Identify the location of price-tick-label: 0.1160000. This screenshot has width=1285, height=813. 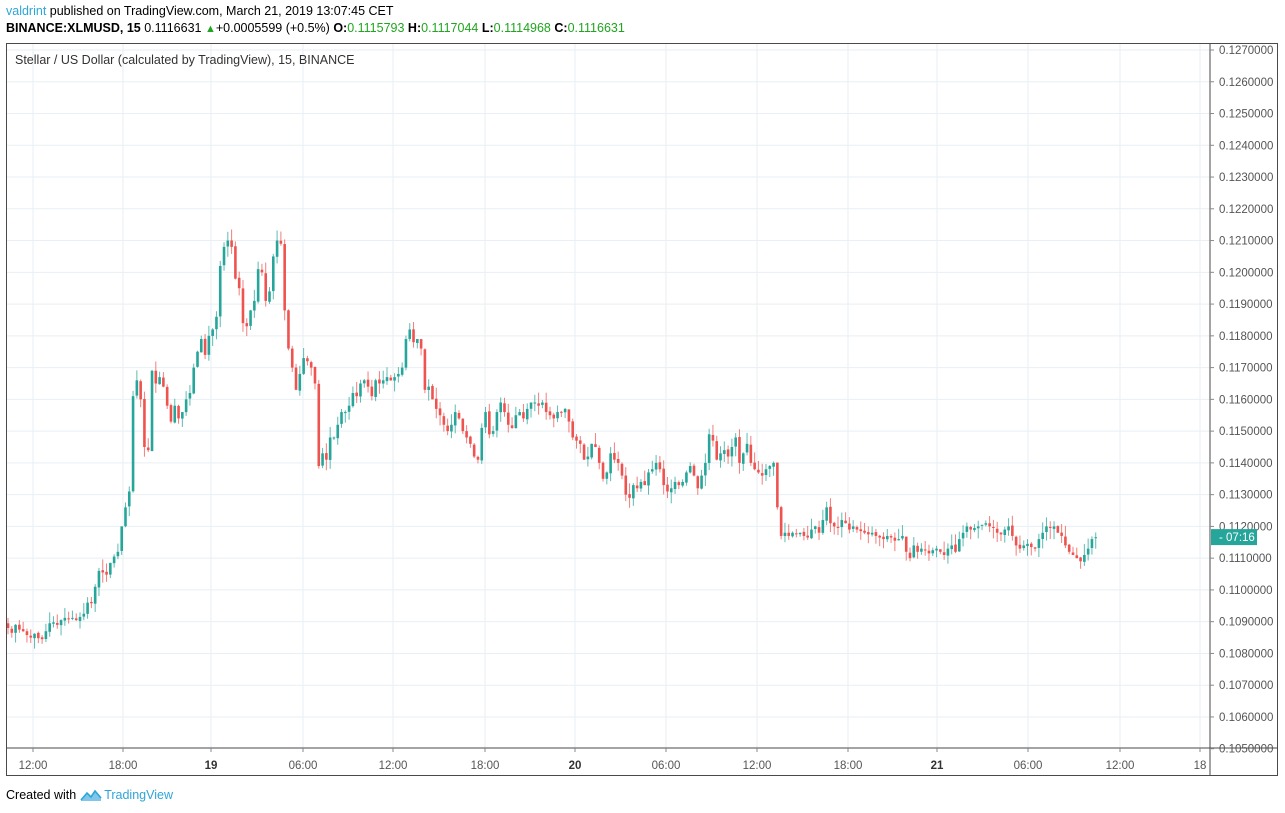
(1246, 400).